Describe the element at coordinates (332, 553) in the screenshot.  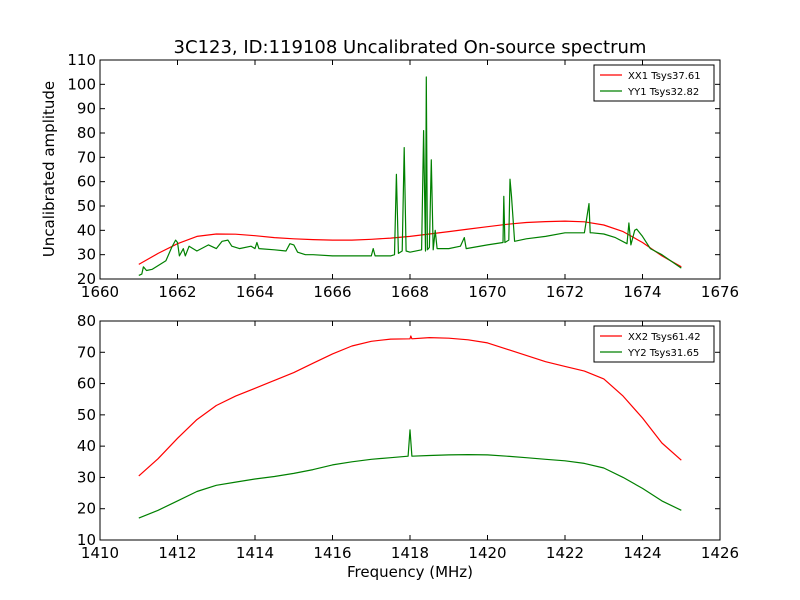
I see `x-tick-label: 1416` at that location.